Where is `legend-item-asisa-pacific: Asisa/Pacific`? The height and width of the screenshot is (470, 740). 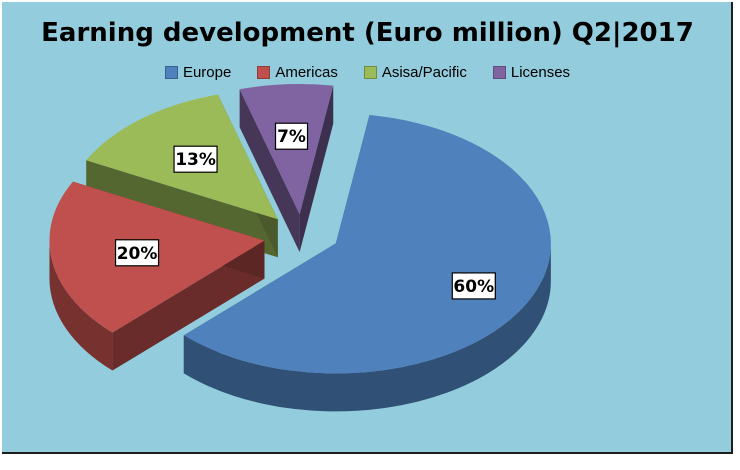
legend-item-asisa-pacific: Asisa/Pacific is located at coordinates (415, 72).